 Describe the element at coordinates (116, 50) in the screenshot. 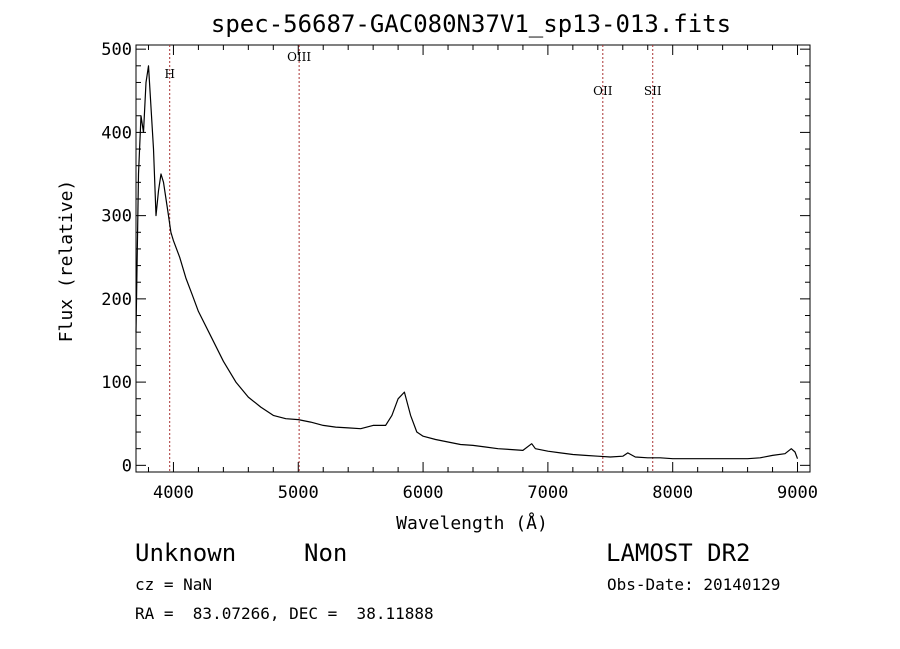

I see `y-tick-label: 500` at that location.